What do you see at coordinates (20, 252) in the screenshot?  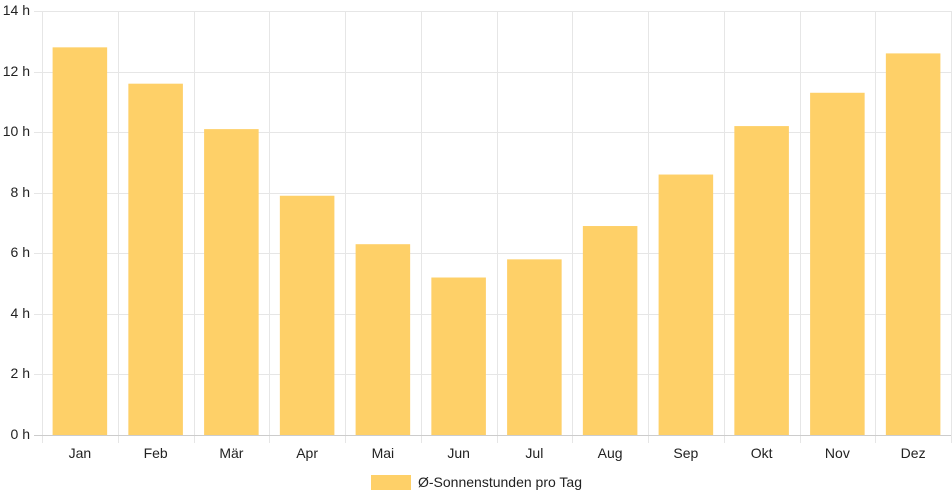 I see `y-tick-label: 6 h` at bounding box center [20, 252].